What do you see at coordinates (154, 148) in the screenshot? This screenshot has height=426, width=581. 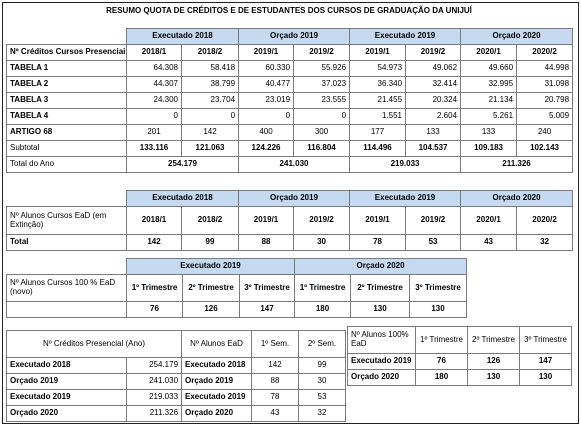 I see `cell: 133.116` at bounding box center [154, 148].